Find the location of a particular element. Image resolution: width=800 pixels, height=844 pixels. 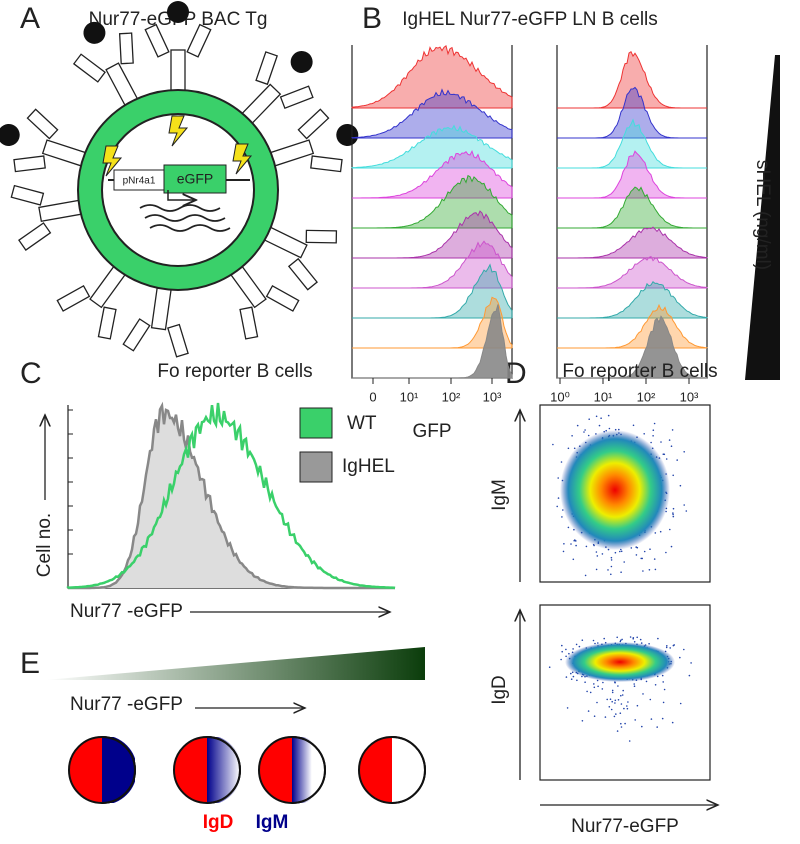

antigen is located at coordinates (178, 12).